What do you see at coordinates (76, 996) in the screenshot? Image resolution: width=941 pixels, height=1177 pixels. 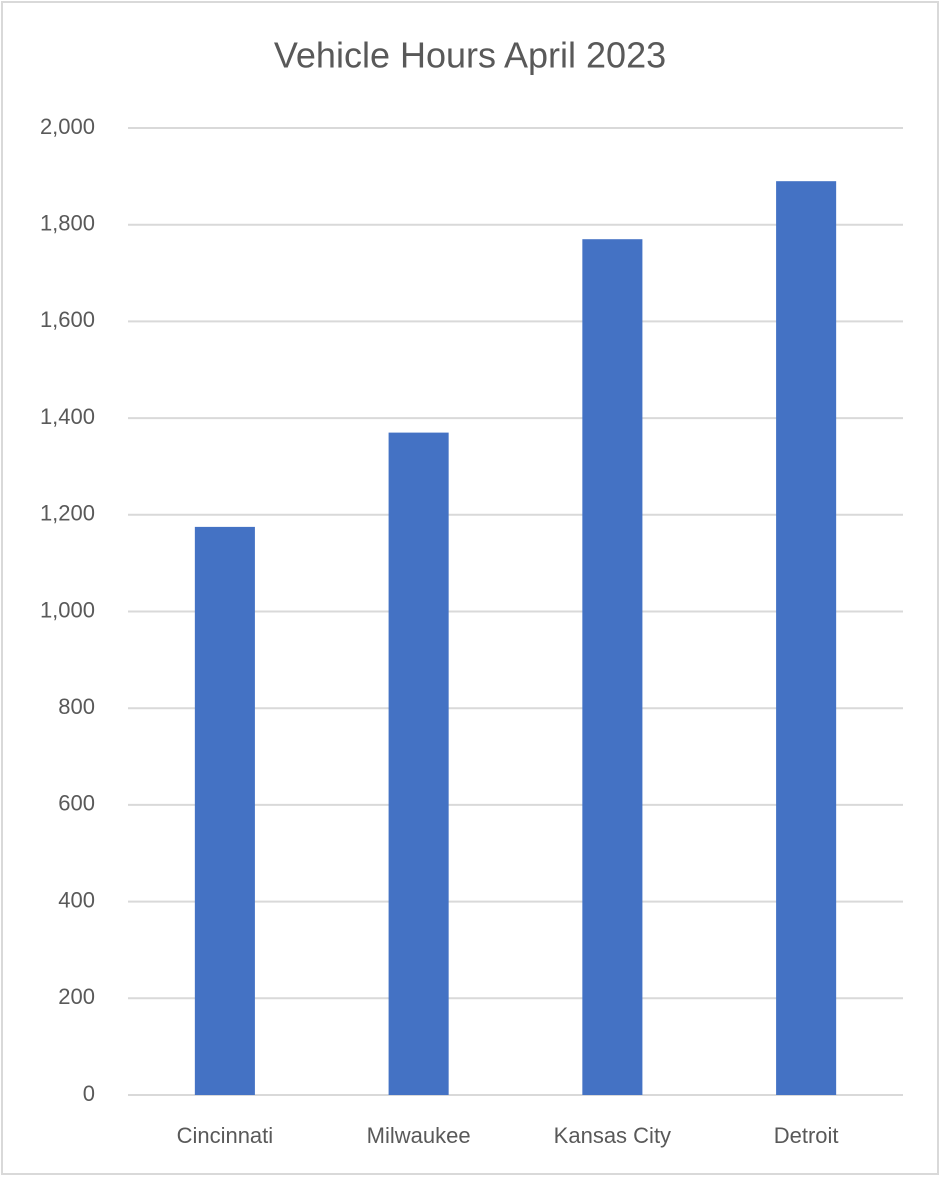 I see `y-tick-label: 200` at bounding box center [76, 996].